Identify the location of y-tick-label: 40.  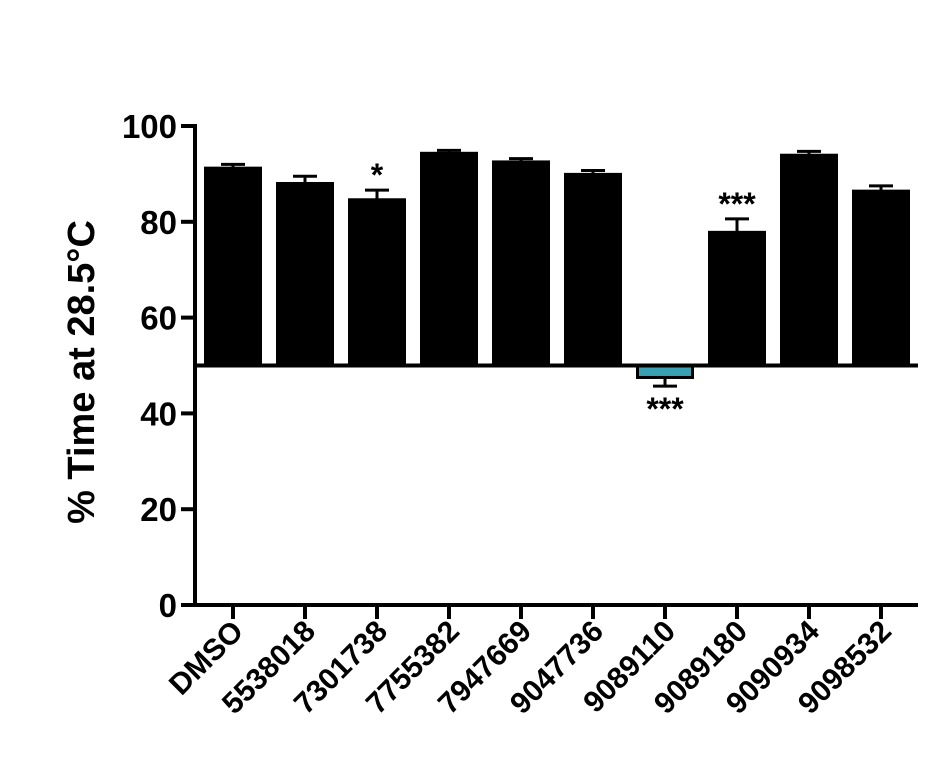
(158, 413).